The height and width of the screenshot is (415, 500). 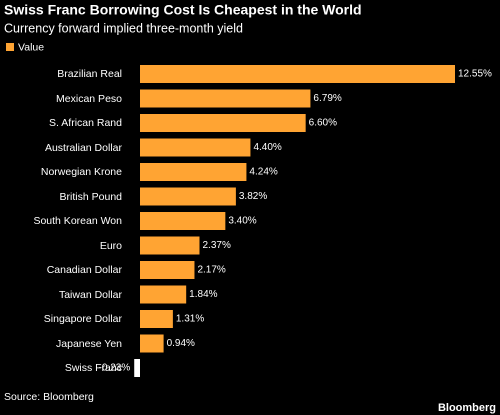 I want to click on source: Source: Bloomberg, so click(x=49, y=397).